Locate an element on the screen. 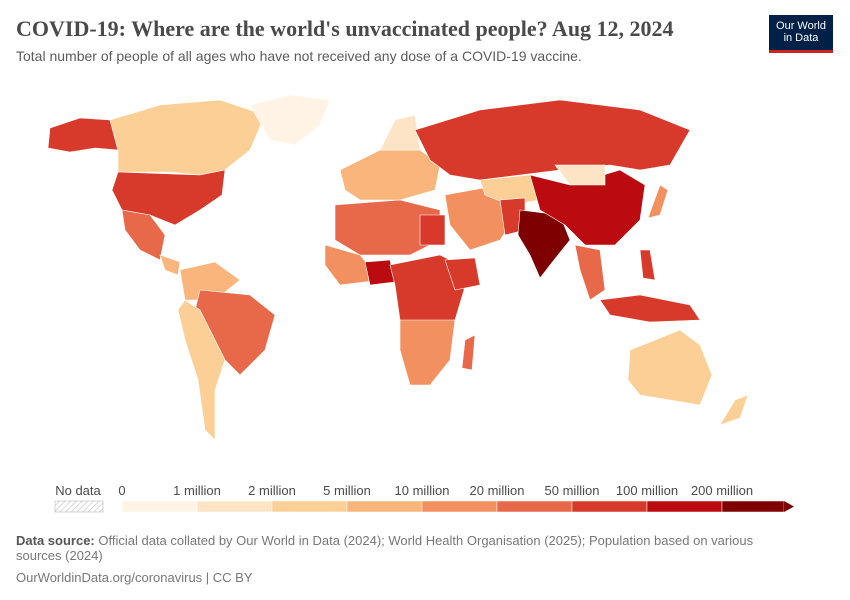  new-zealand is located at coordinates (734, 410).